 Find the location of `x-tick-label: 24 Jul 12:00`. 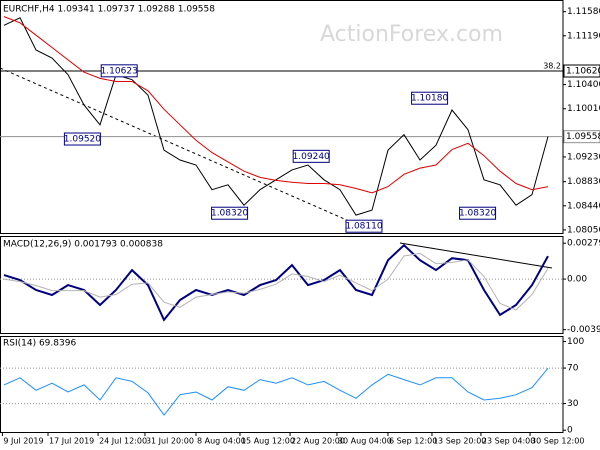

x-tick-label: 24 Jul 12:00 is located at coordinates (123, 441).